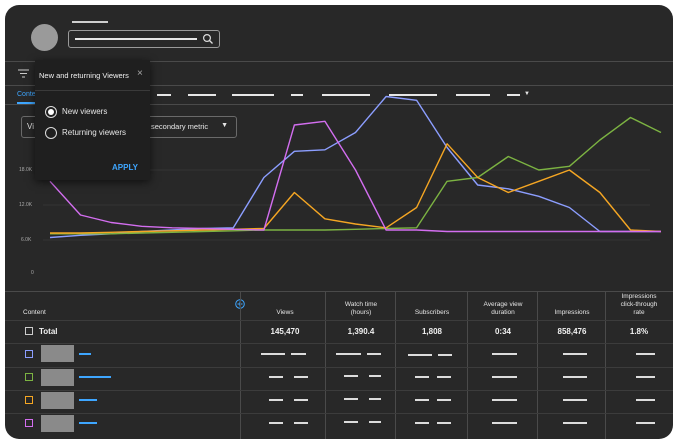 This screenshot has height=446, width=680. What do you see at coordinates (26, 94) in the screenshot?
I see `tab-content: Conte` at bounding box center [26, 94].